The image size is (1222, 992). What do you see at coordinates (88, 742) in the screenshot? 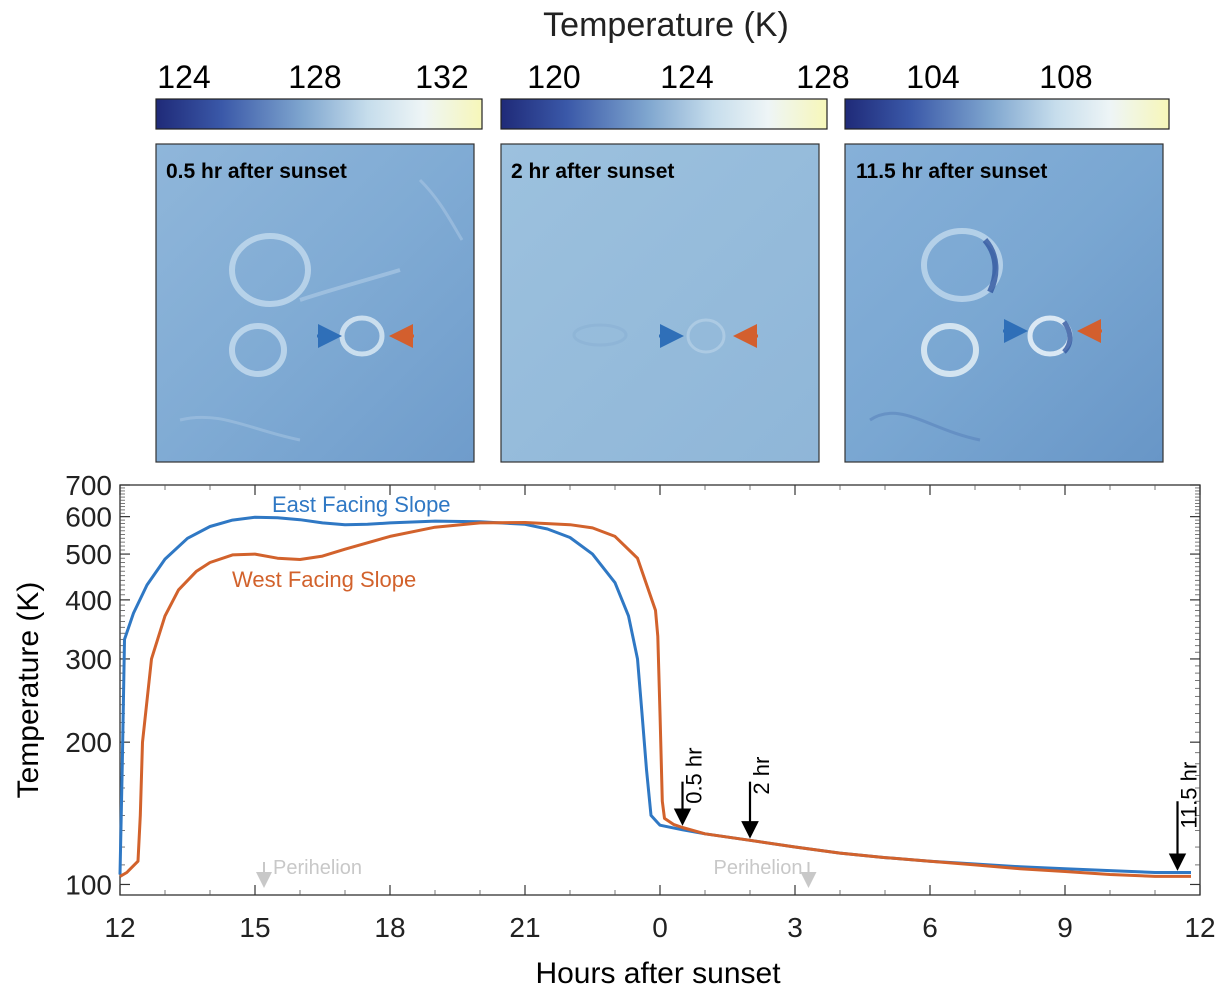
I see `y-tick-label: 200` at bounding box center [88, 742].